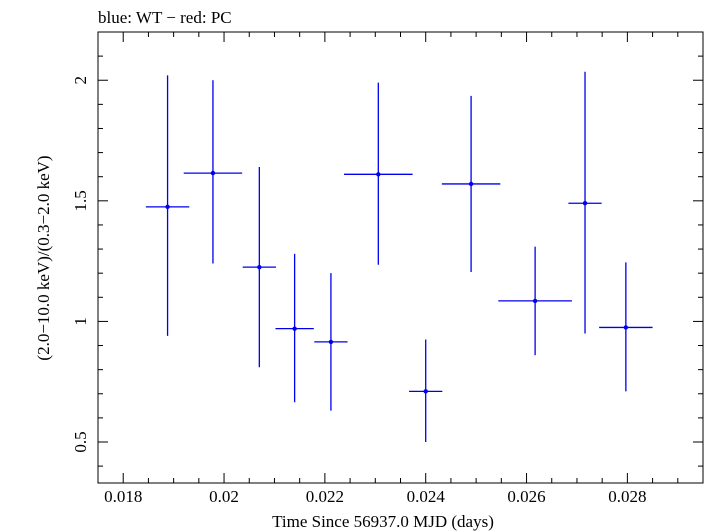 This screenshot has height=532, width=705. Describe the element at coordinates (224, 496) in the screenshot. I see `x-tick-label: 0.02` at that location.